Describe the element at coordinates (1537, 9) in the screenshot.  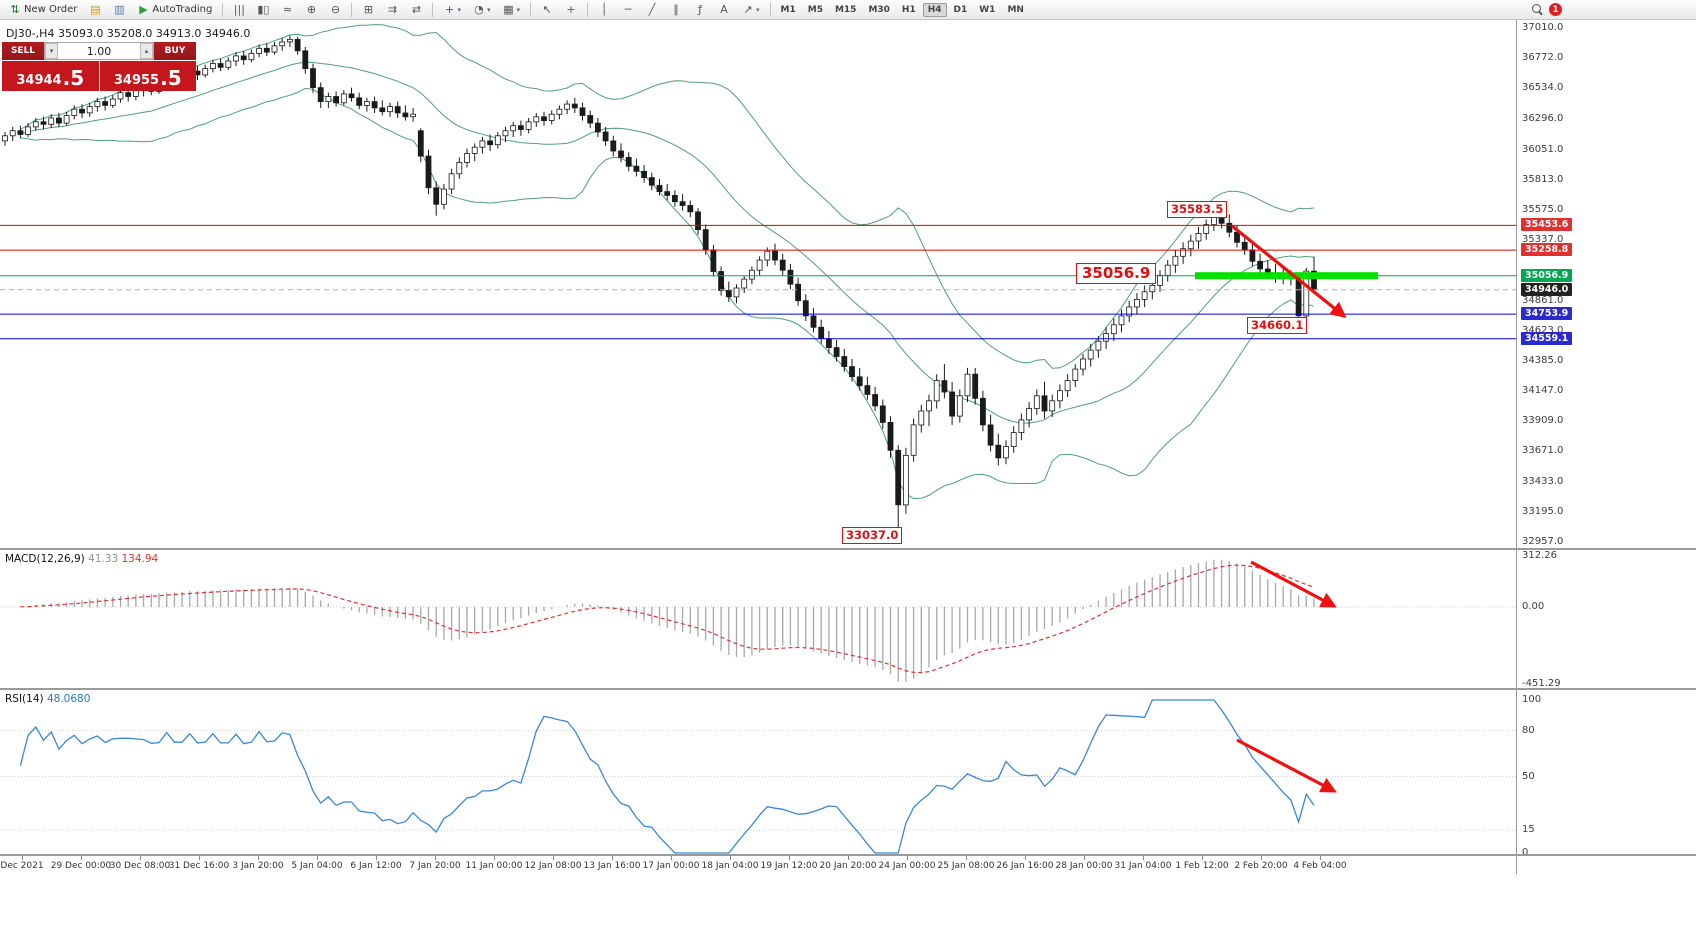
I see `search-icon` at that location.